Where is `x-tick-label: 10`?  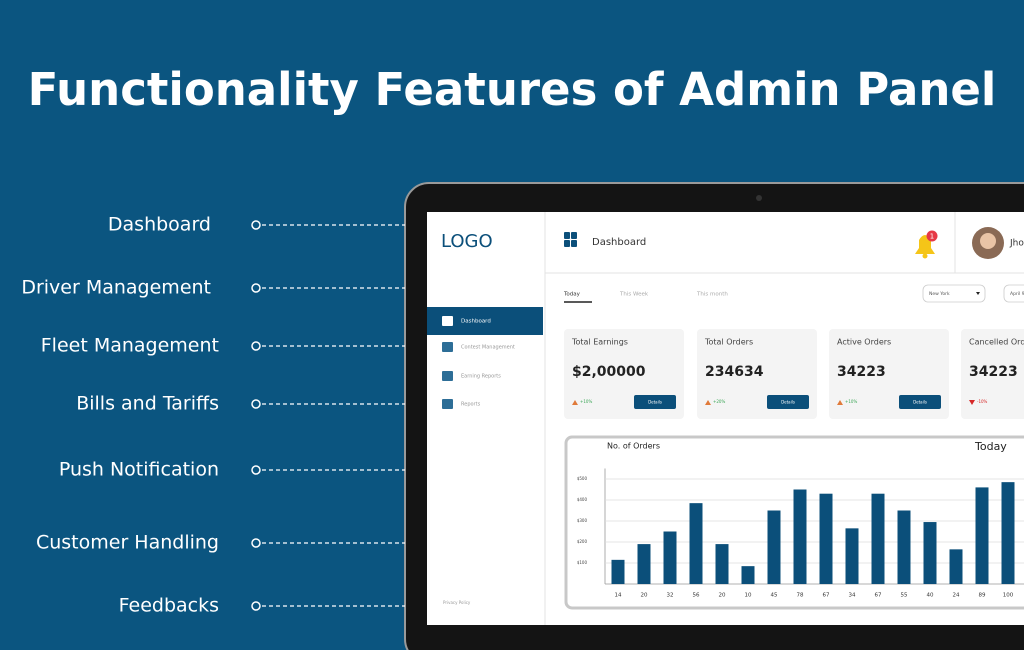 x-tick-label: 10 is located at coordinates (748, 596).